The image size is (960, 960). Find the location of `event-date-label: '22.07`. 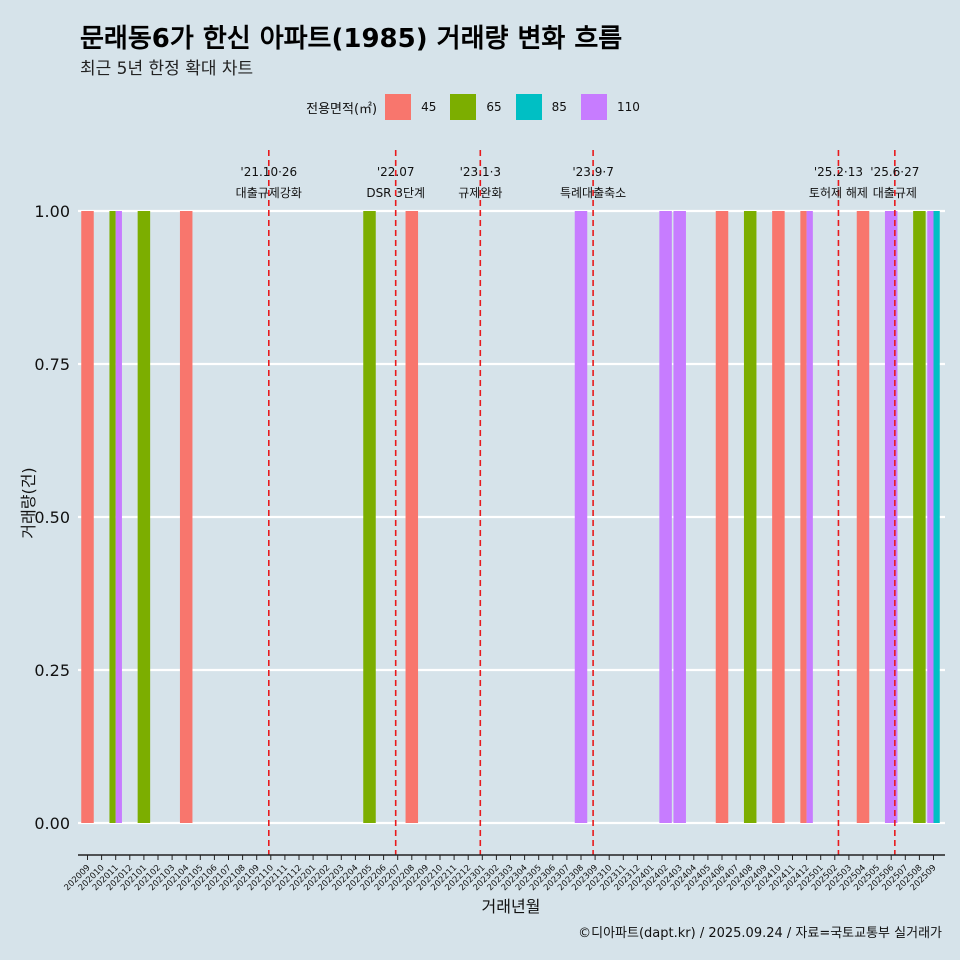

event-date-label: '22.07 is located at coordinates (396, 172).